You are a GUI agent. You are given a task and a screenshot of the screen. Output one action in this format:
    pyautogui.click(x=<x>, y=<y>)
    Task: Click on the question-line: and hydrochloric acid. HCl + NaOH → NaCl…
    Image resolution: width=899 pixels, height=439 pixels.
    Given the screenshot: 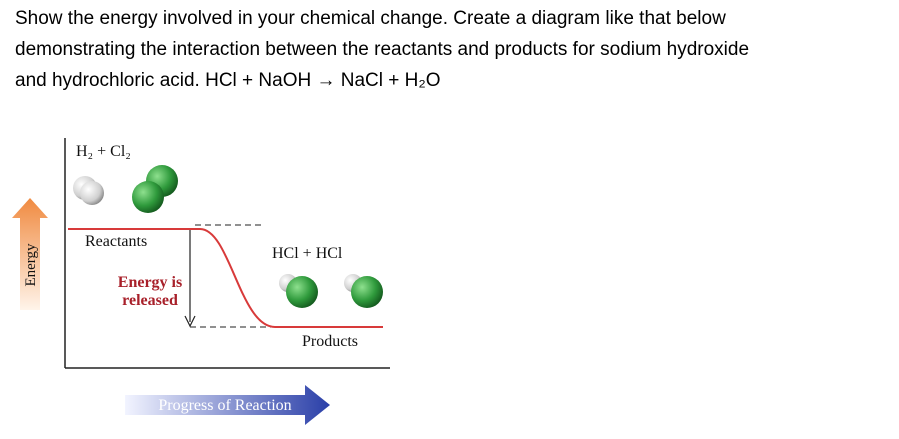 What is the action you would take?
    pyautogui.click(x=228, y=80)
    